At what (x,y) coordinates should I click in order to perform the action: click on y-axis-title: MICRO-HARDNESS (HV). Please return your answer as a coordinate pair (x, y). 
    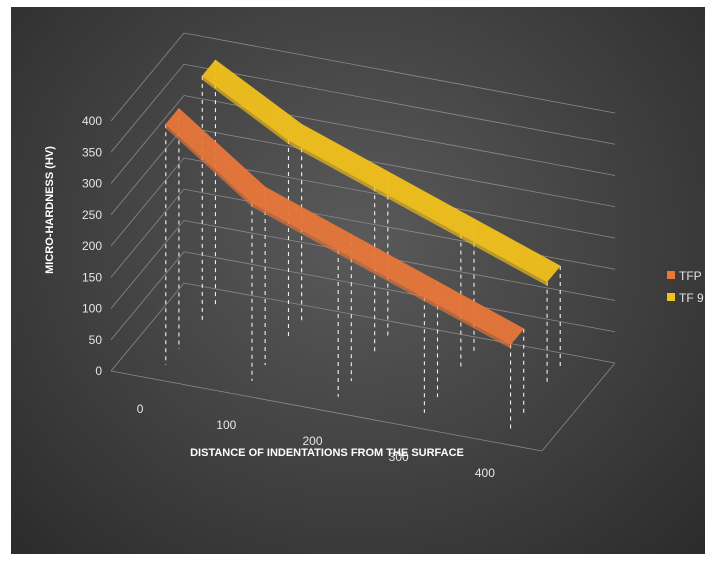
    Looking at the image, I should click on (50, 210).